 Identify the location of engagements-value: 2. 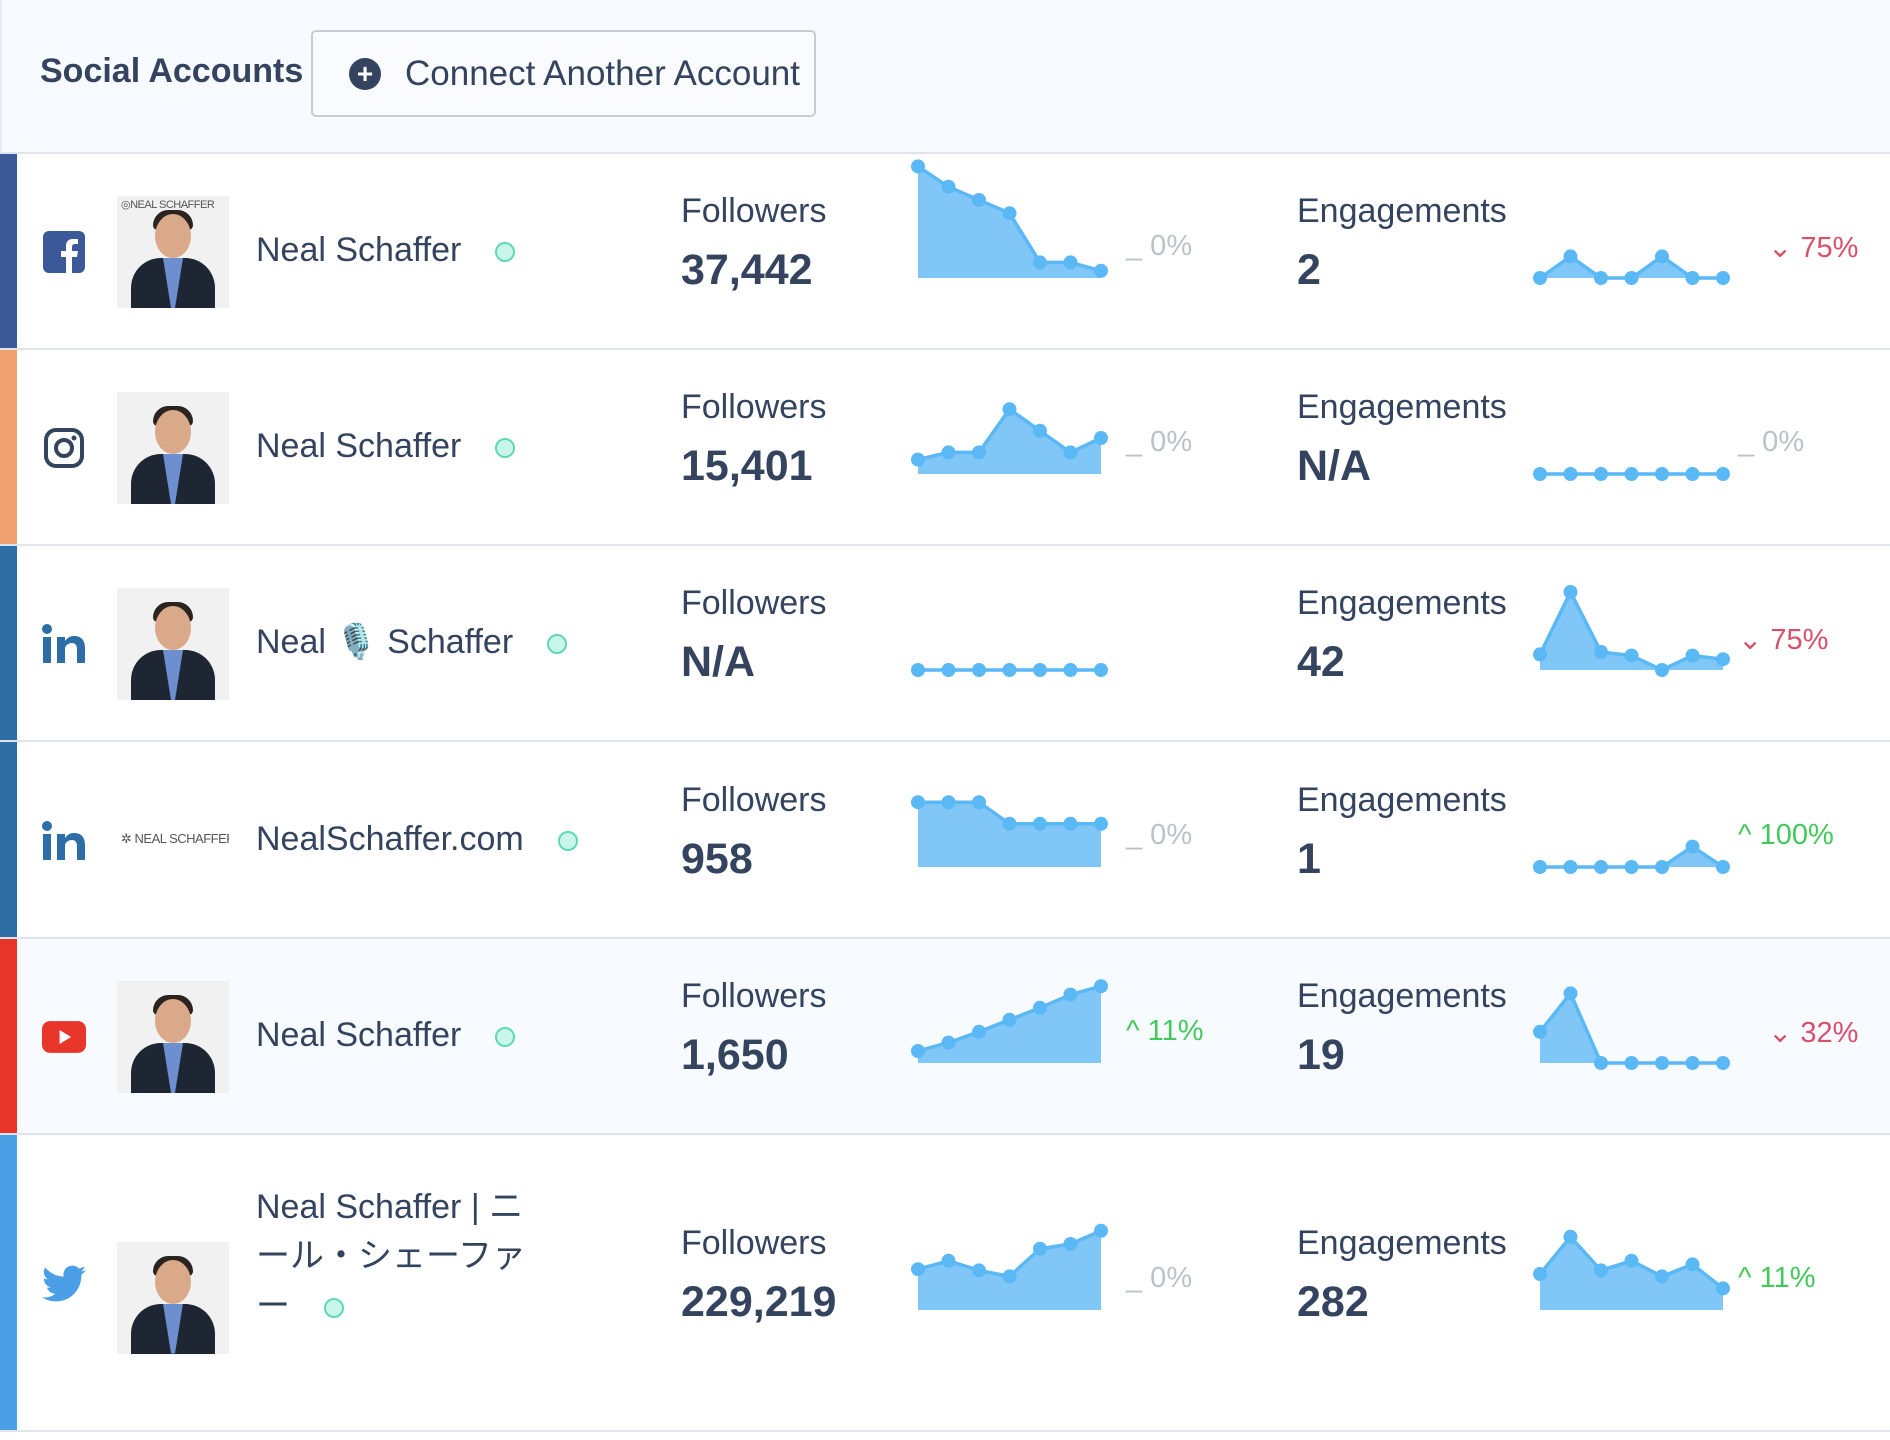
(1309, 270).